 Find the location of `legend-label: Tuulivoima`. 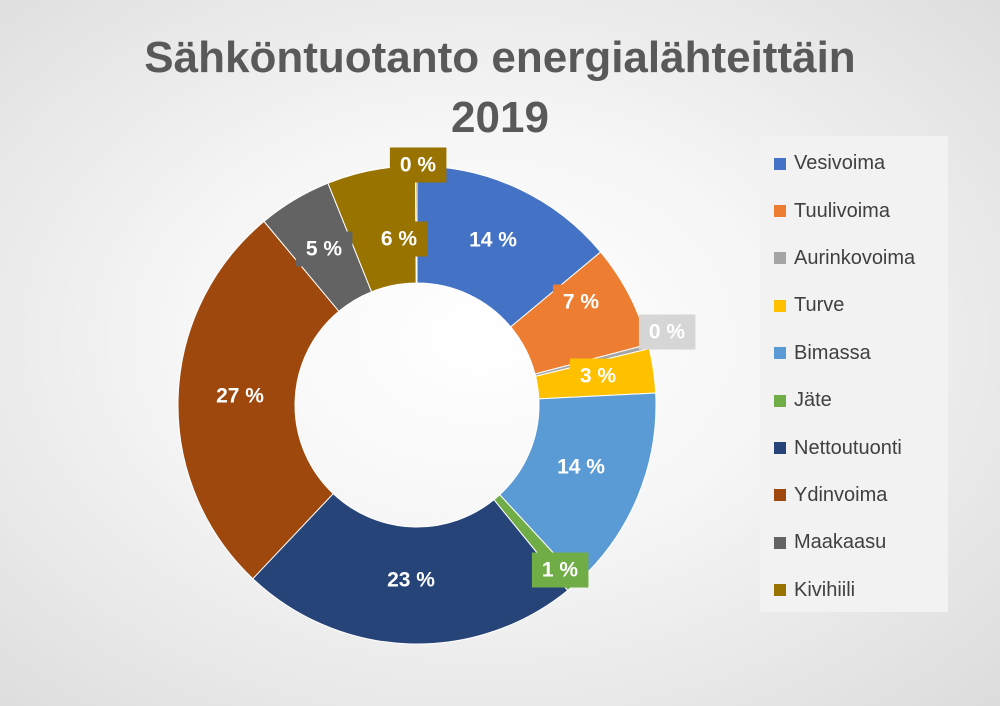

legend-label: Tuulivoima is located at coordinates (842, 210).